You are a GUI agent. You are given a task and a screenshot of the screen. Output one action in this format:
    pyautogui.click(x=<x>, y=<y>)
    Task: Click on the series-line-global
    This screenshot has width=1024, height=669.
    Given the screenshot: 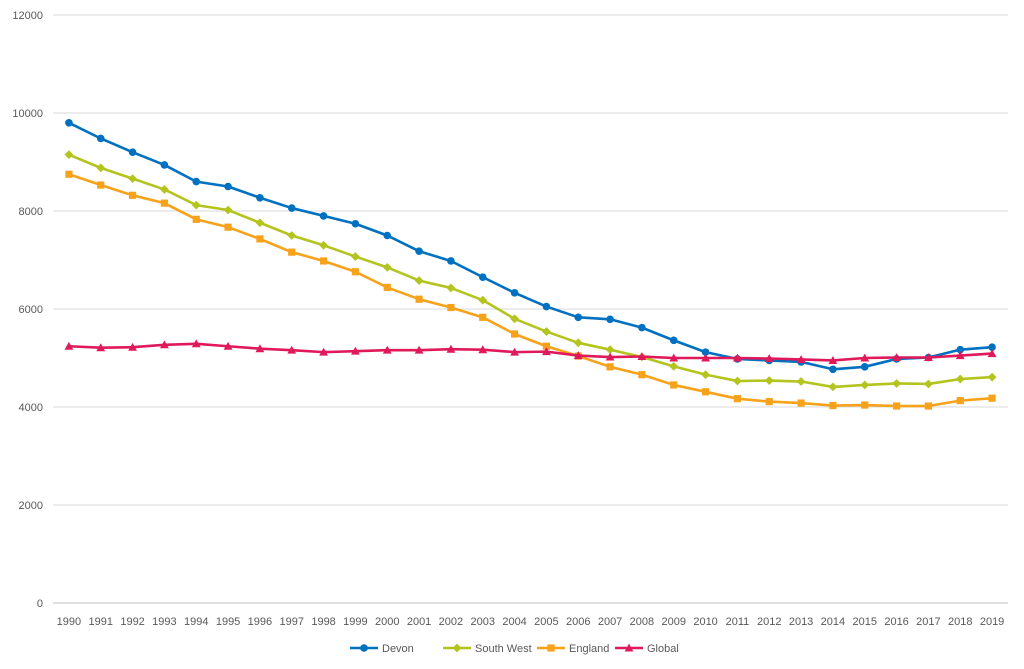 What is the action you would take?
    pyautogui.click(x=530, y=352)
    